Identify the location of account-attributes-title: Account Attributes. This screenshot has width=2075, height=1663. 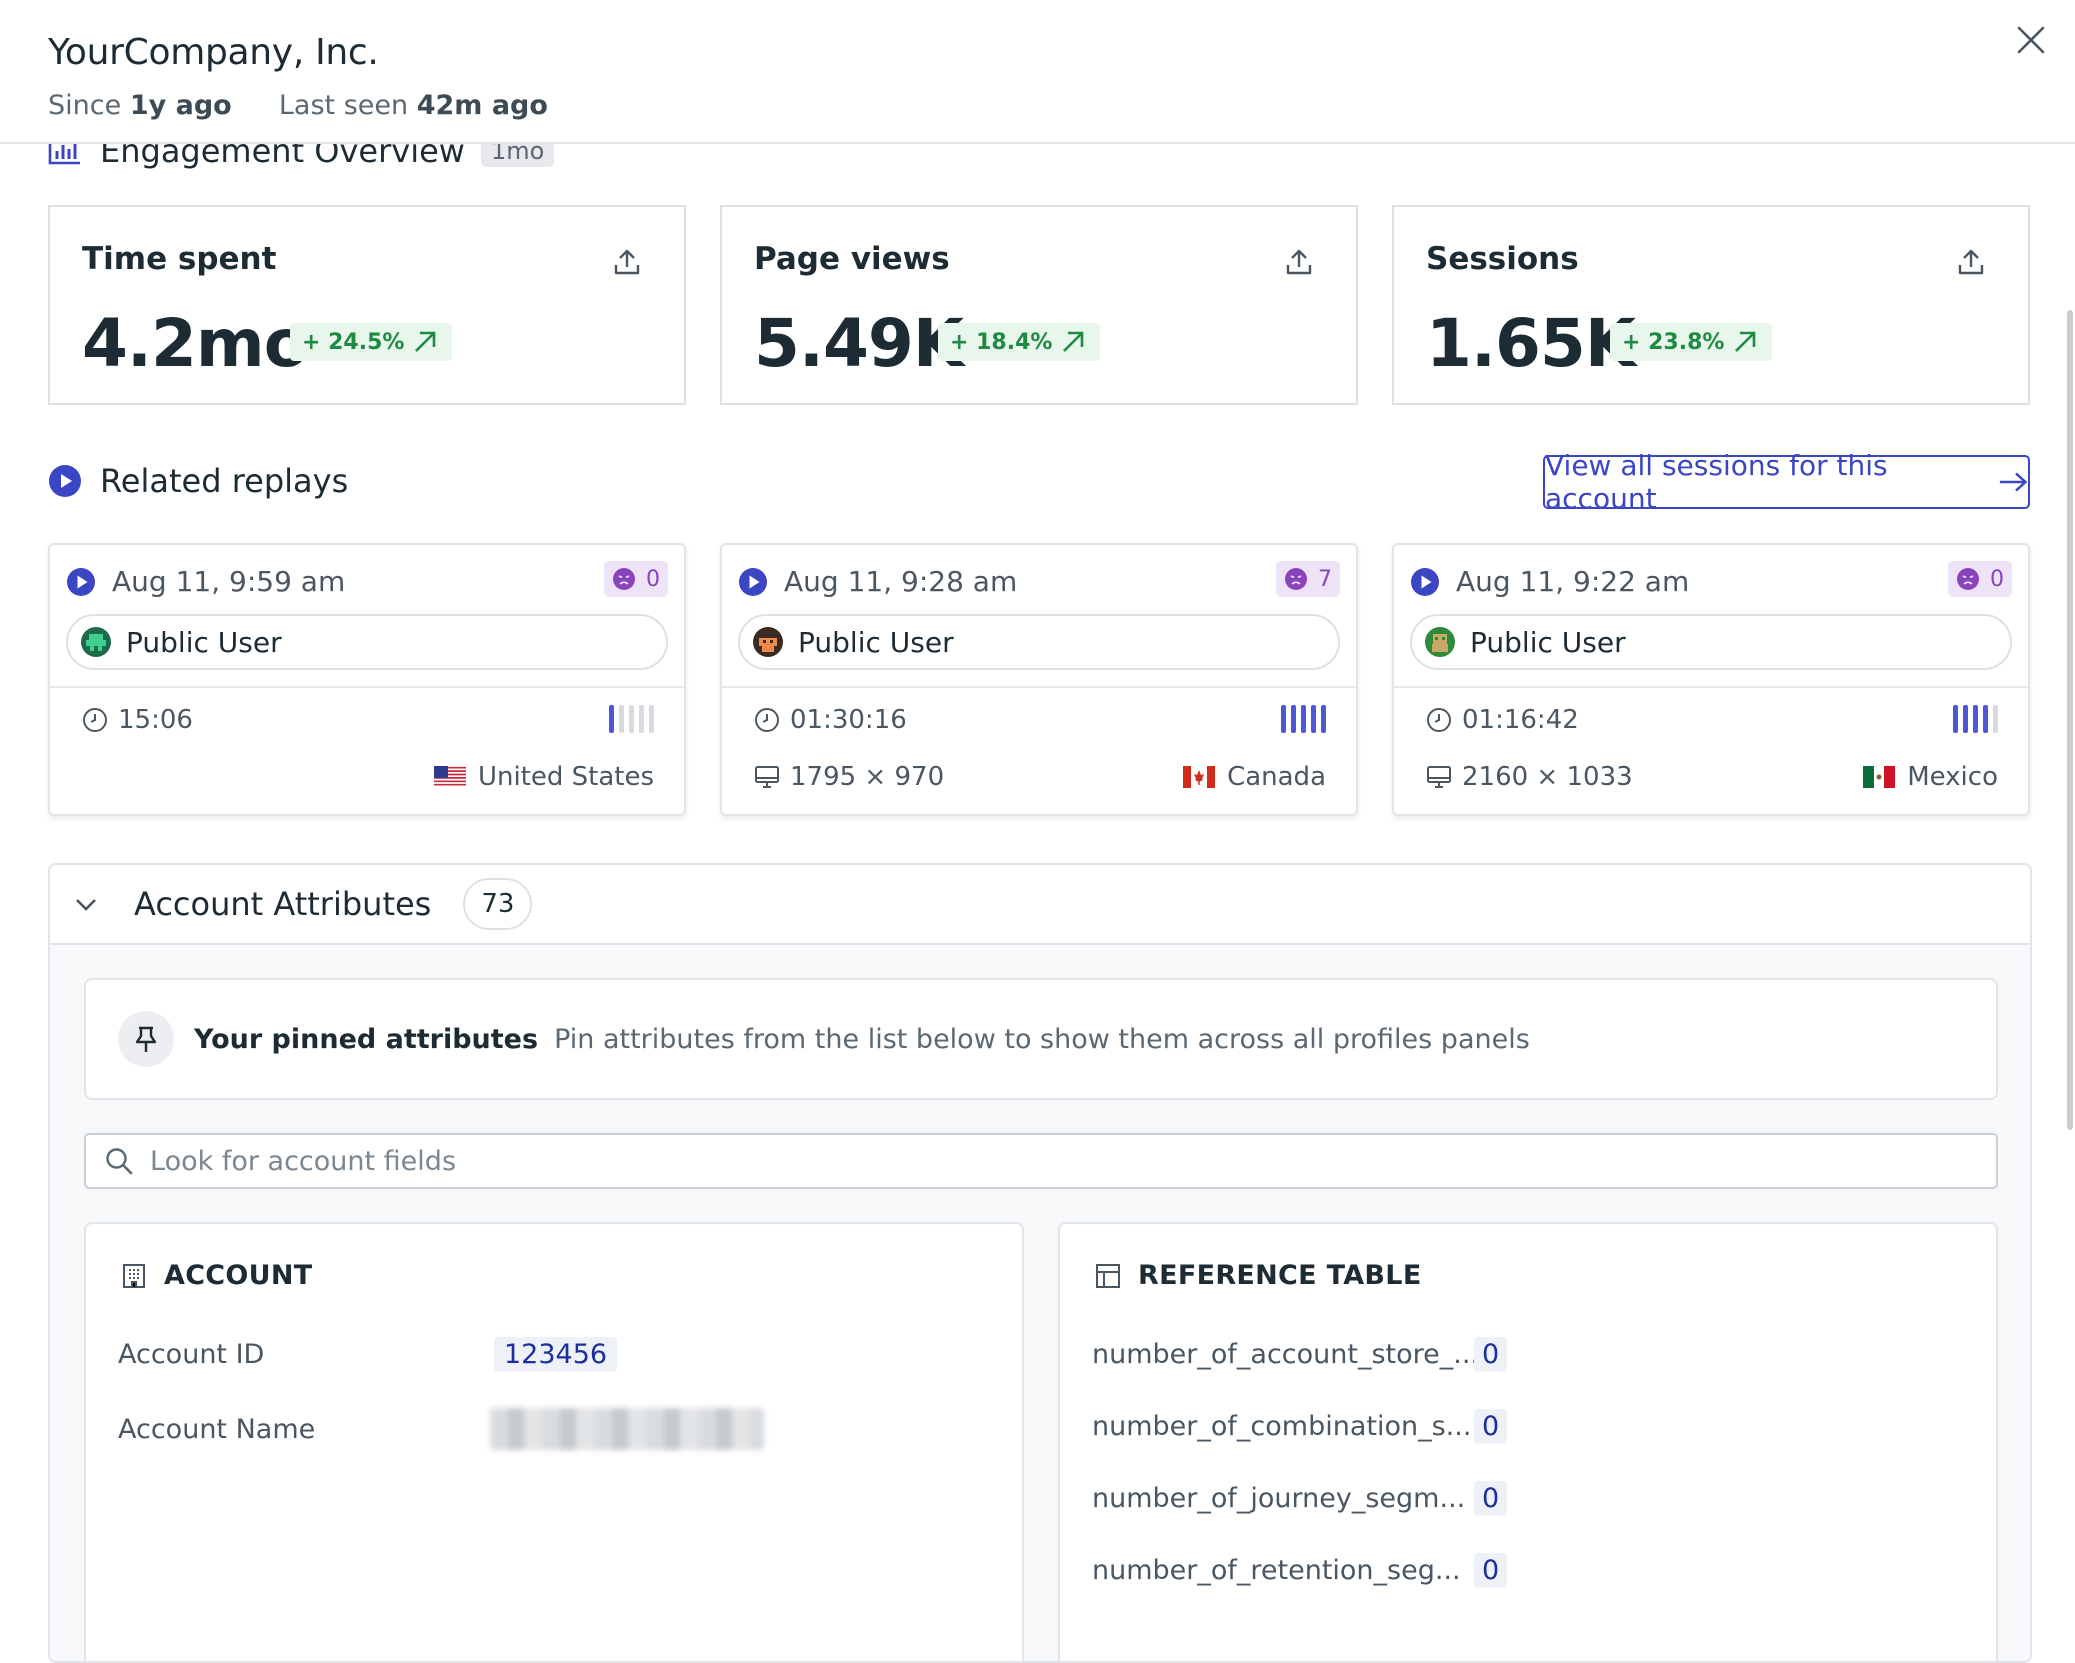
(283, 904).